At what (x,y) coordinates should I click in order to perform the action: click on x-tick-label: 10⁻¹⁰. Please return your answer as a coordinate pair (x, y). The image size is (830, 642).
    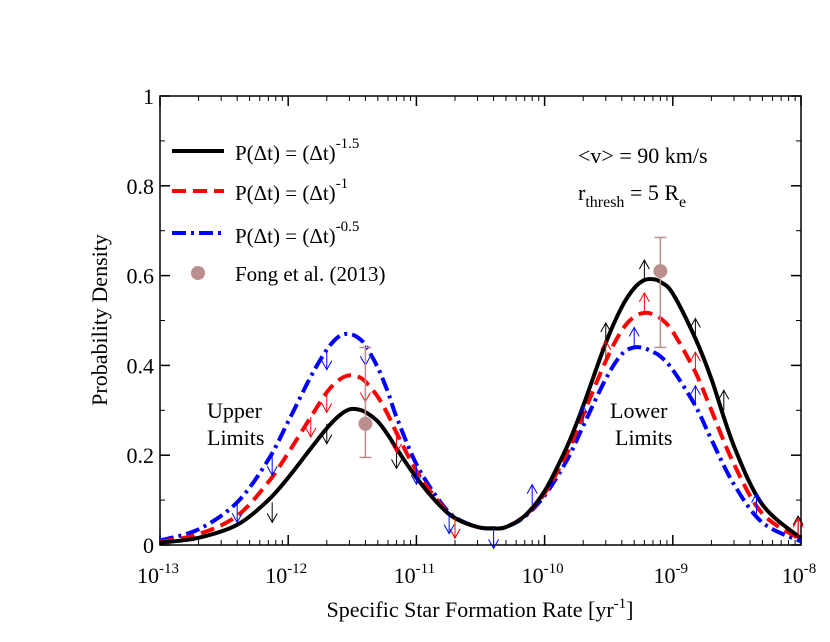
    Looking at the image, I should click on (543, 574).